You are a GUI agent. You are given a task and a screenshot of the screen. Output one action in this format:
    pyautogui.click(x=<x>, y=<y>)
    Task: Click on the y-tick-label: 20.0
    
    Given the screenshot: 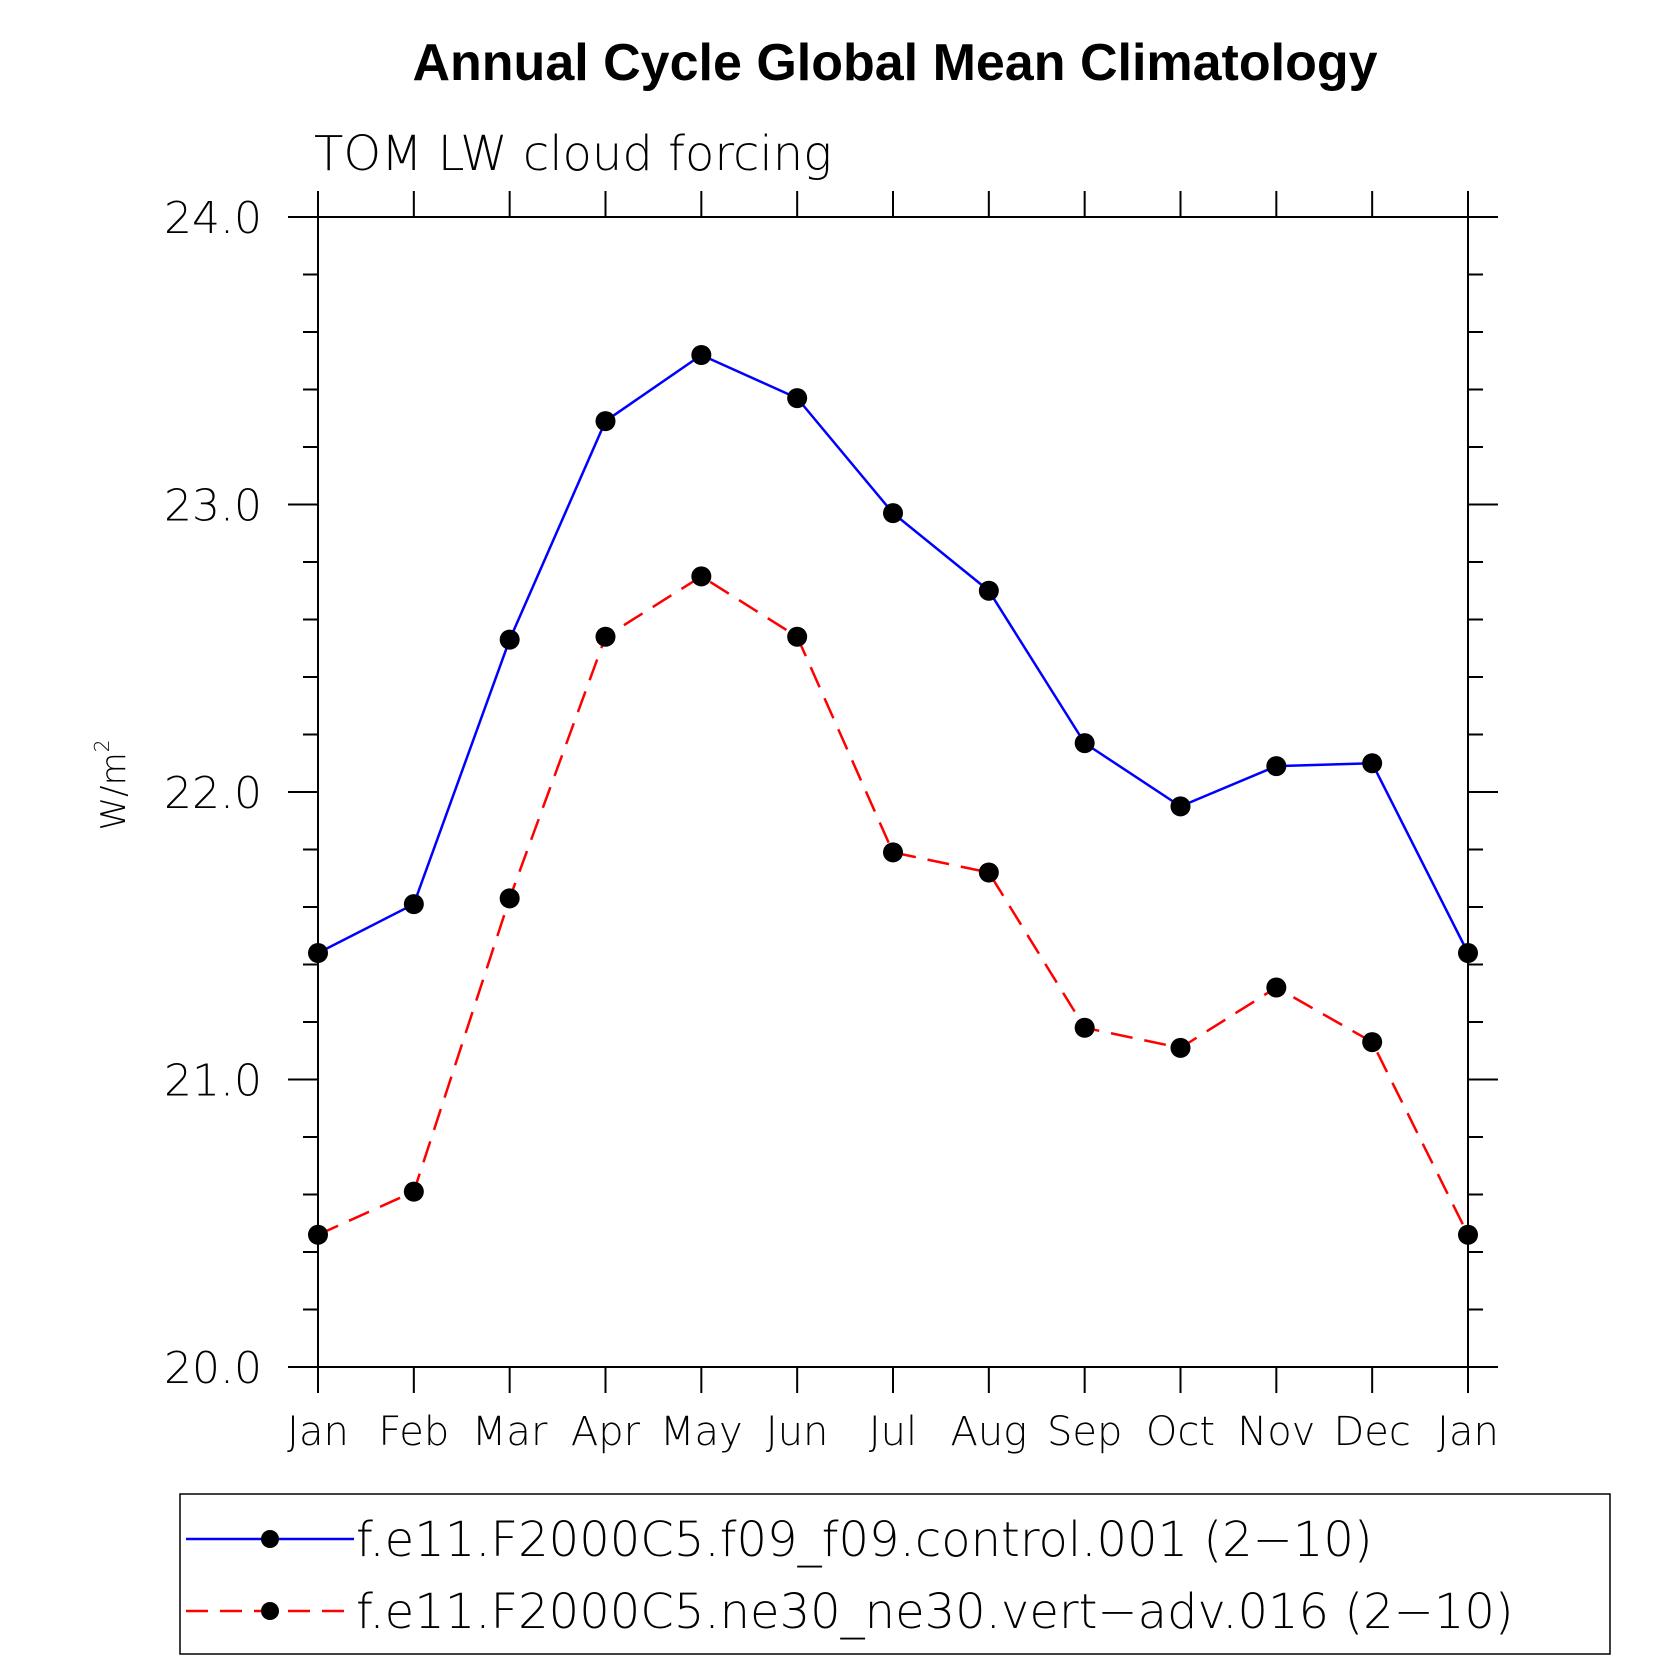 What is the action you would take?
    pyautogui.click(x=213, y=1368)
    